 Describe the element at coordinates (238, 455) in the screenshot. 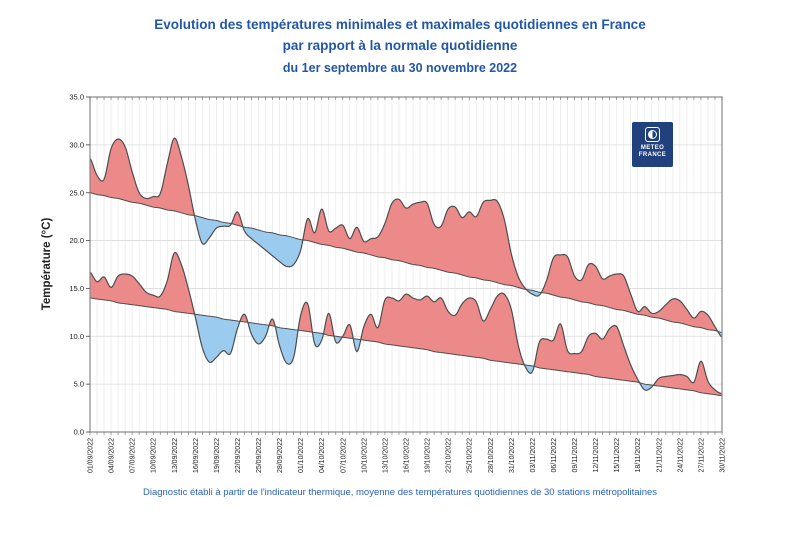

I see `x-tick-label: 22/09/2022` at that location.